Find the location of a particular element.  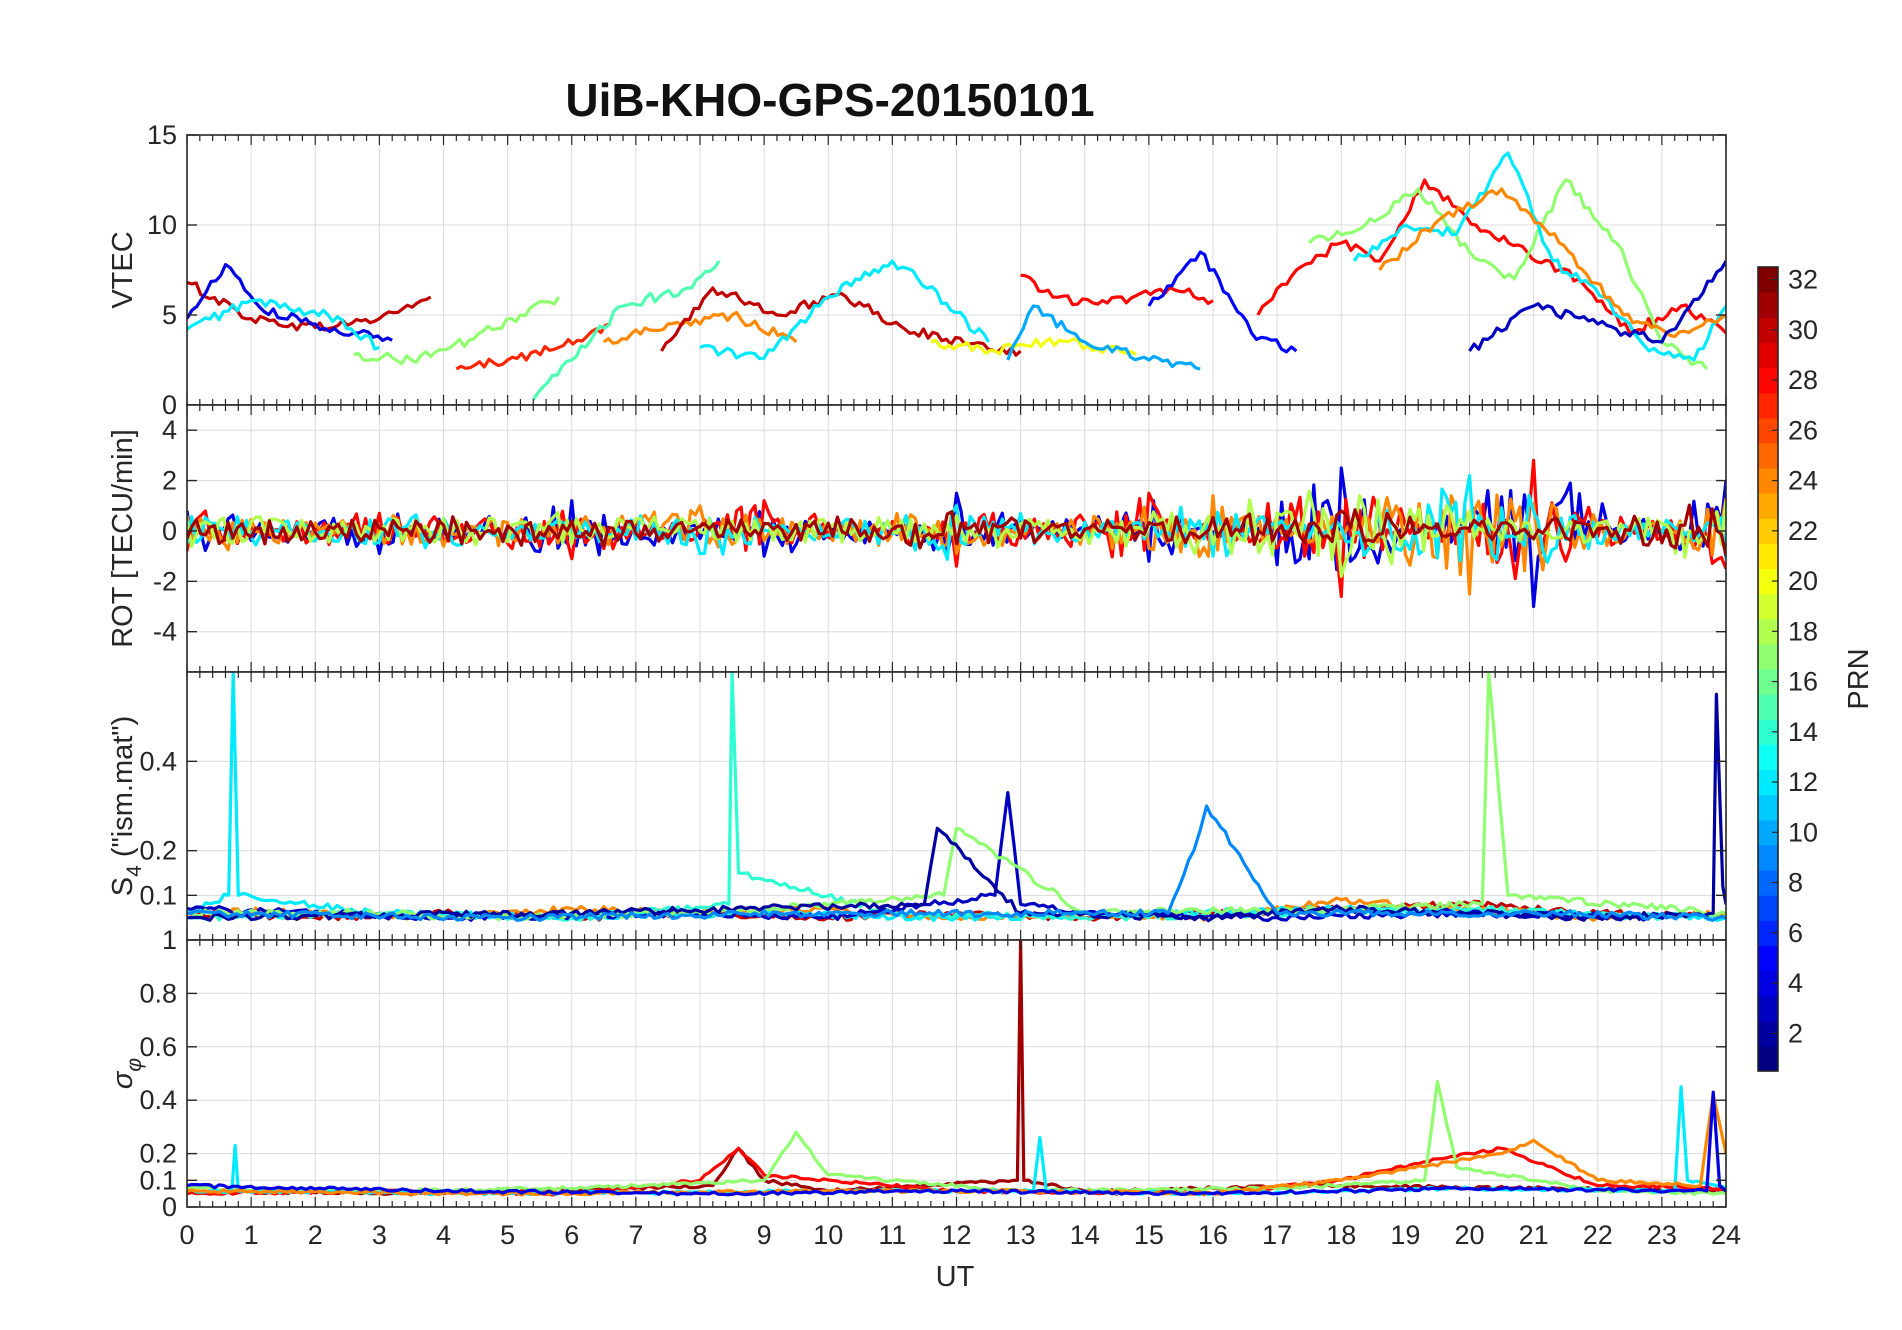

x-axis: 0 1 2 3 4 5 6 7 8 9 10 11 12 13 14 15 16 17 18 19 20 21 22 23 24 is located at coordinates (960, 1235).